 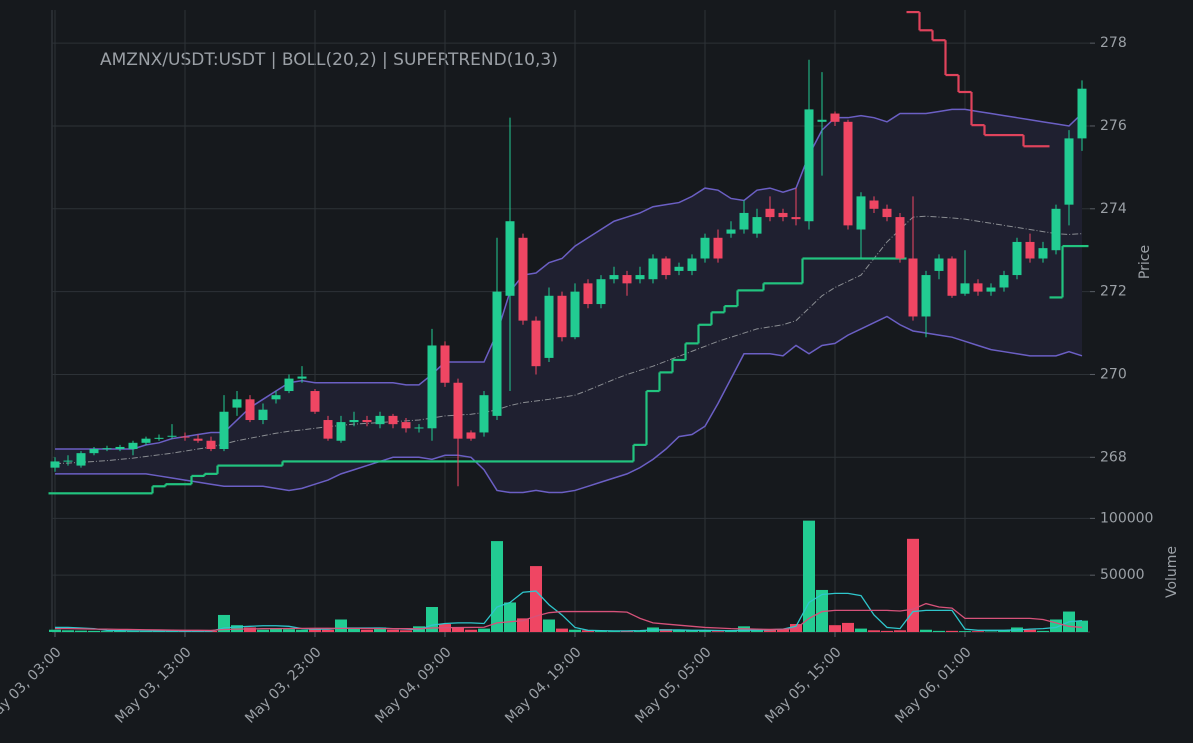 What do you see at coordinates (1113, 126) in the screenshot?
I see `y-tick-label: 276` at bounding box center [1113, 126].